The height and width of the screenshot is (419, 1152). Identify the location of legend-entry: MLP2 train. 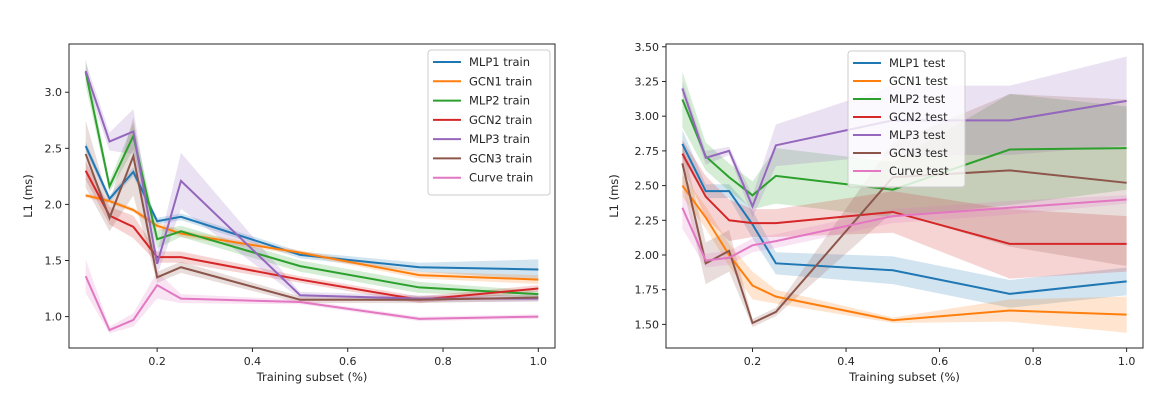
(499, 101).